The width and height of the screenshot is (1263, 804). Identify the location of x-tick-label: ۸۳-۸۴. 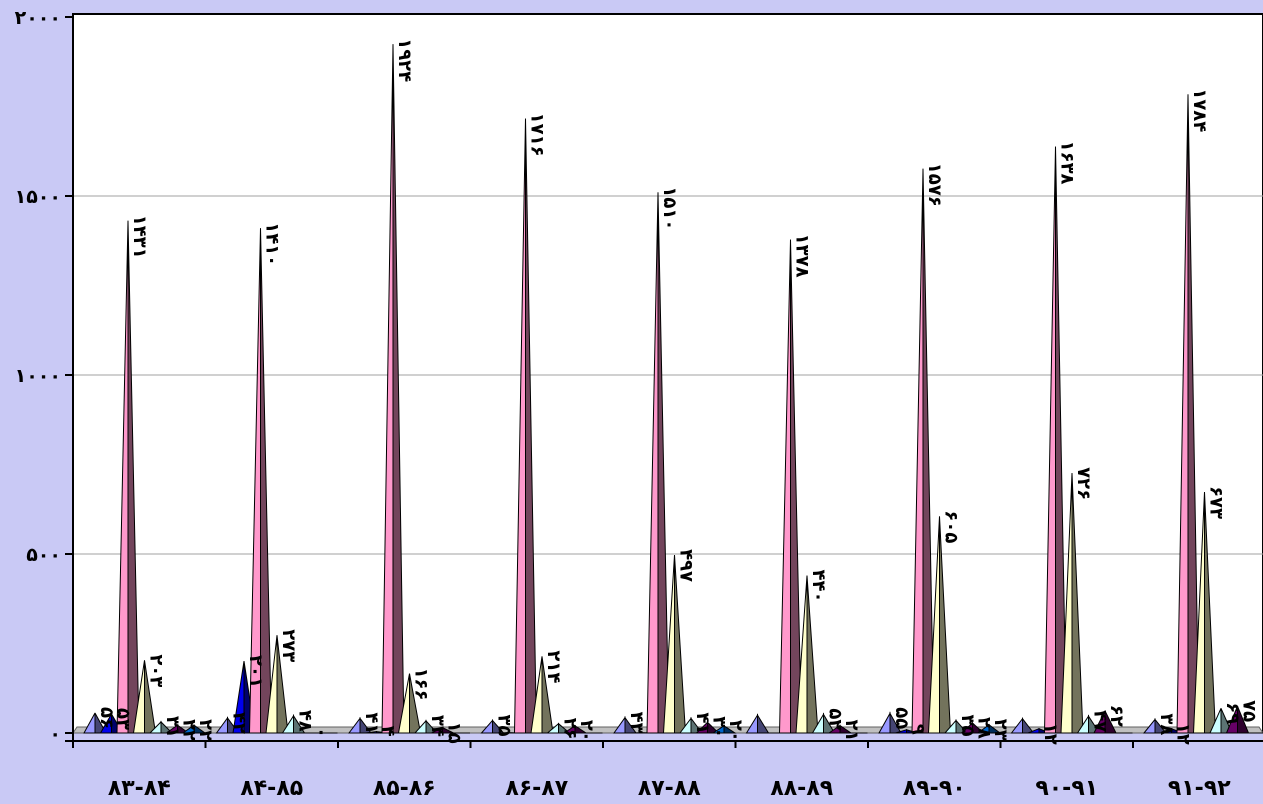
(139, 788).